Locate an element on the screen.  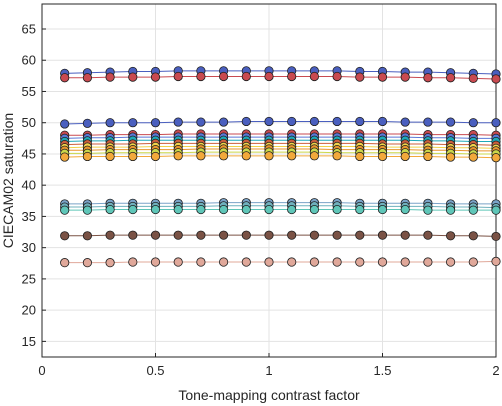
y-tick-label: 60 is located at coordinates (29, 60).